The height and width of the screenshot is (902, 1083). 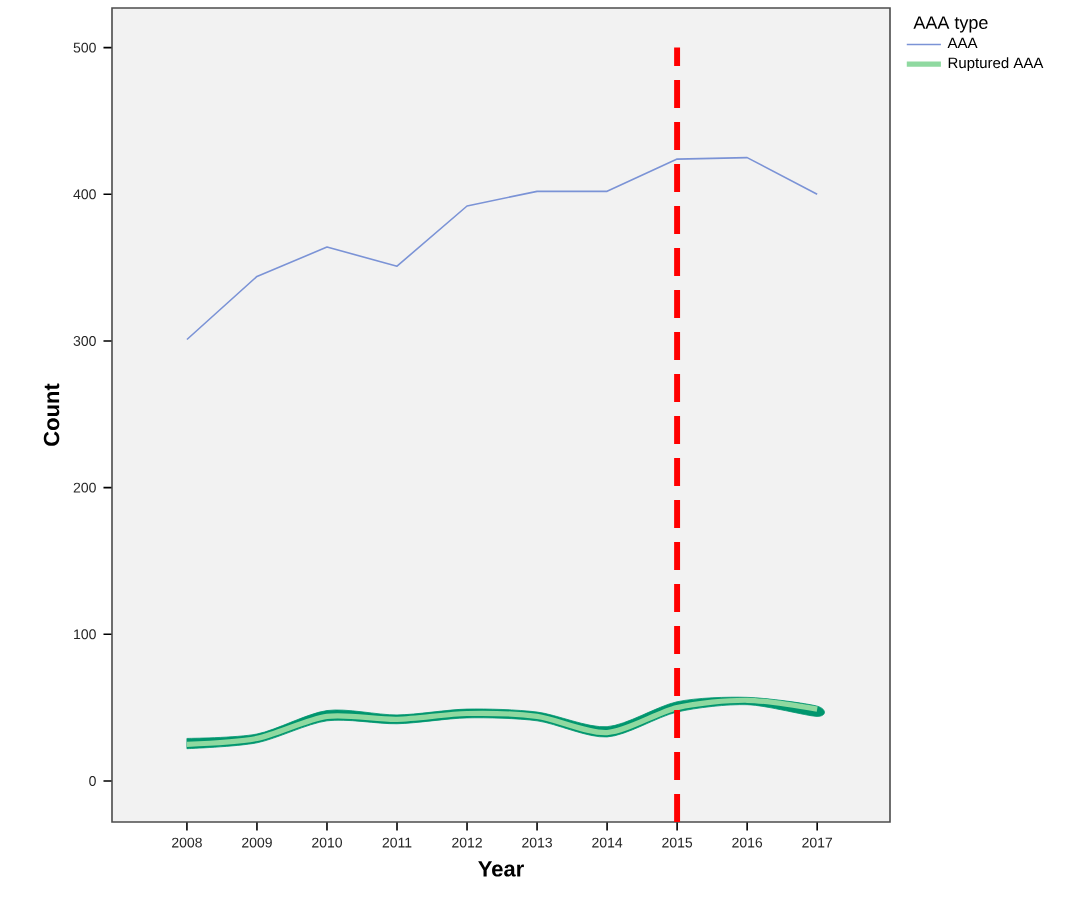 I want to click on y-tick-label: 200, so click(x=84, y=487).